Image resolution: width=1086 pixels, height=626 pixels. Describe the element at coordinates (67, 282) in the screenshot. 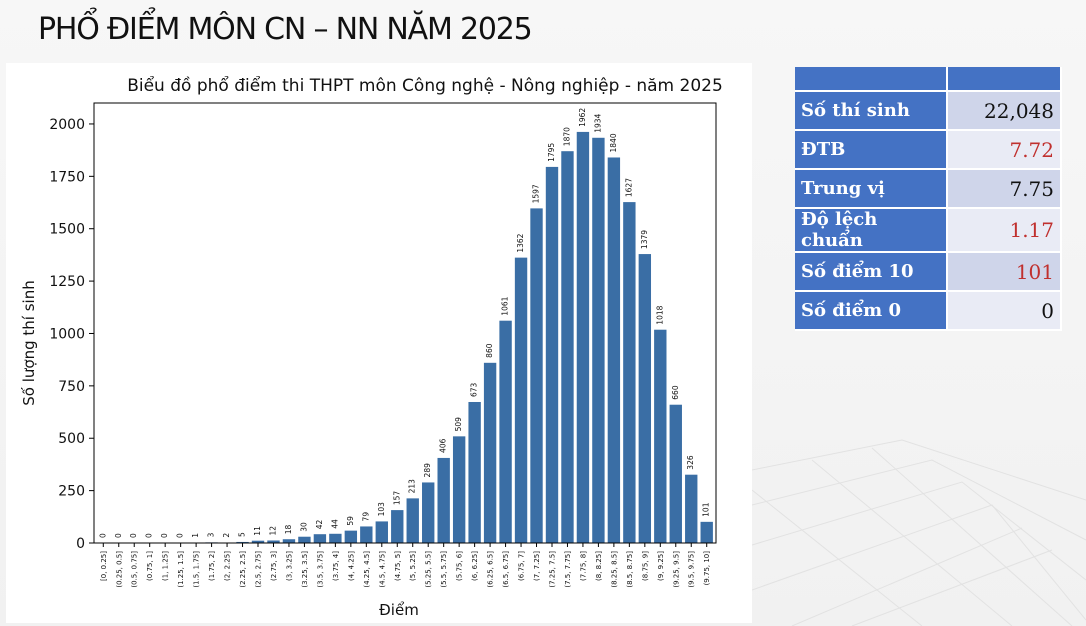

I see `y-tick-label: 1250` at that location.